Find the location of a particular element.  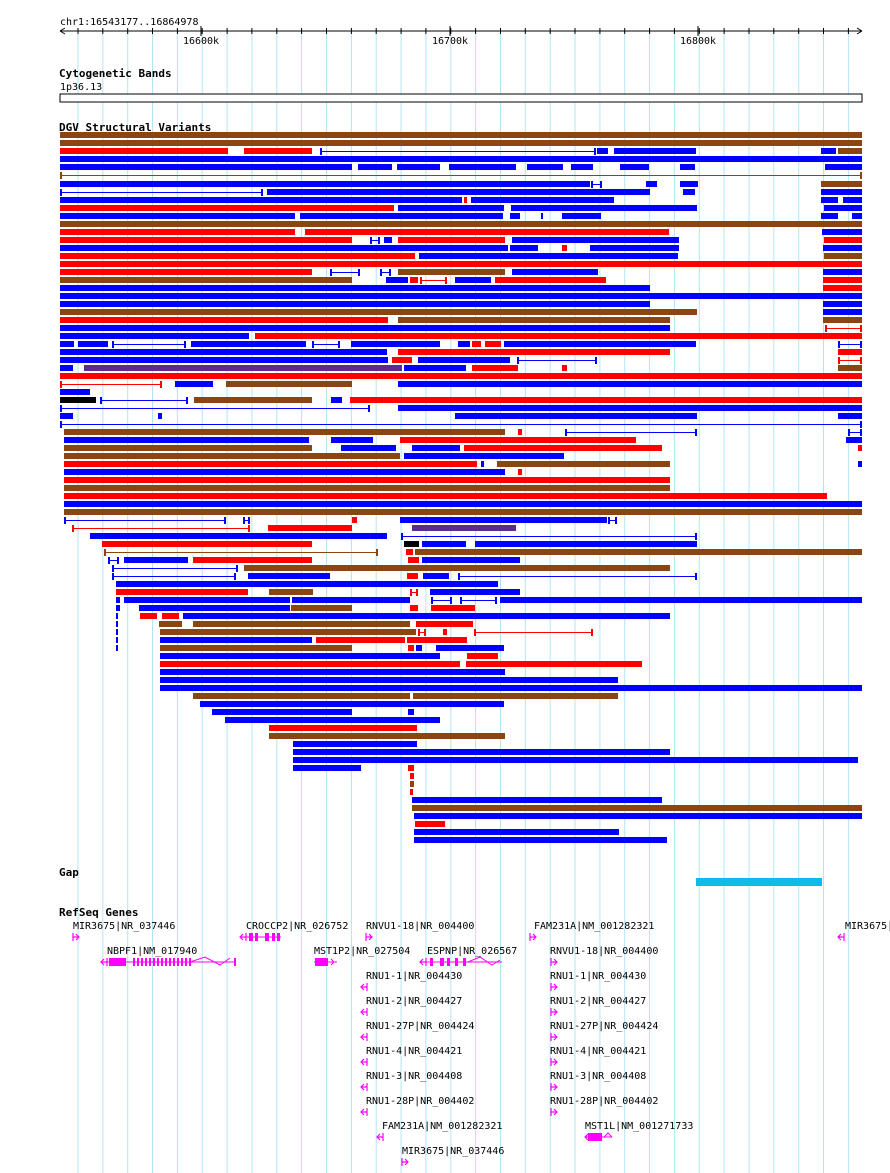

gene-label: RNU1-28P|NR_004402 is located at coordinates (604, 1101).